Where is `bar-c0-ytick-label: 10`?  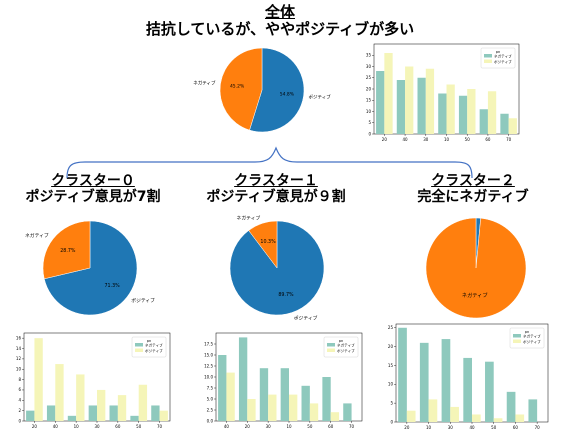 bar-c0-ytick-label: 10 is located at coordinates (19, 369).